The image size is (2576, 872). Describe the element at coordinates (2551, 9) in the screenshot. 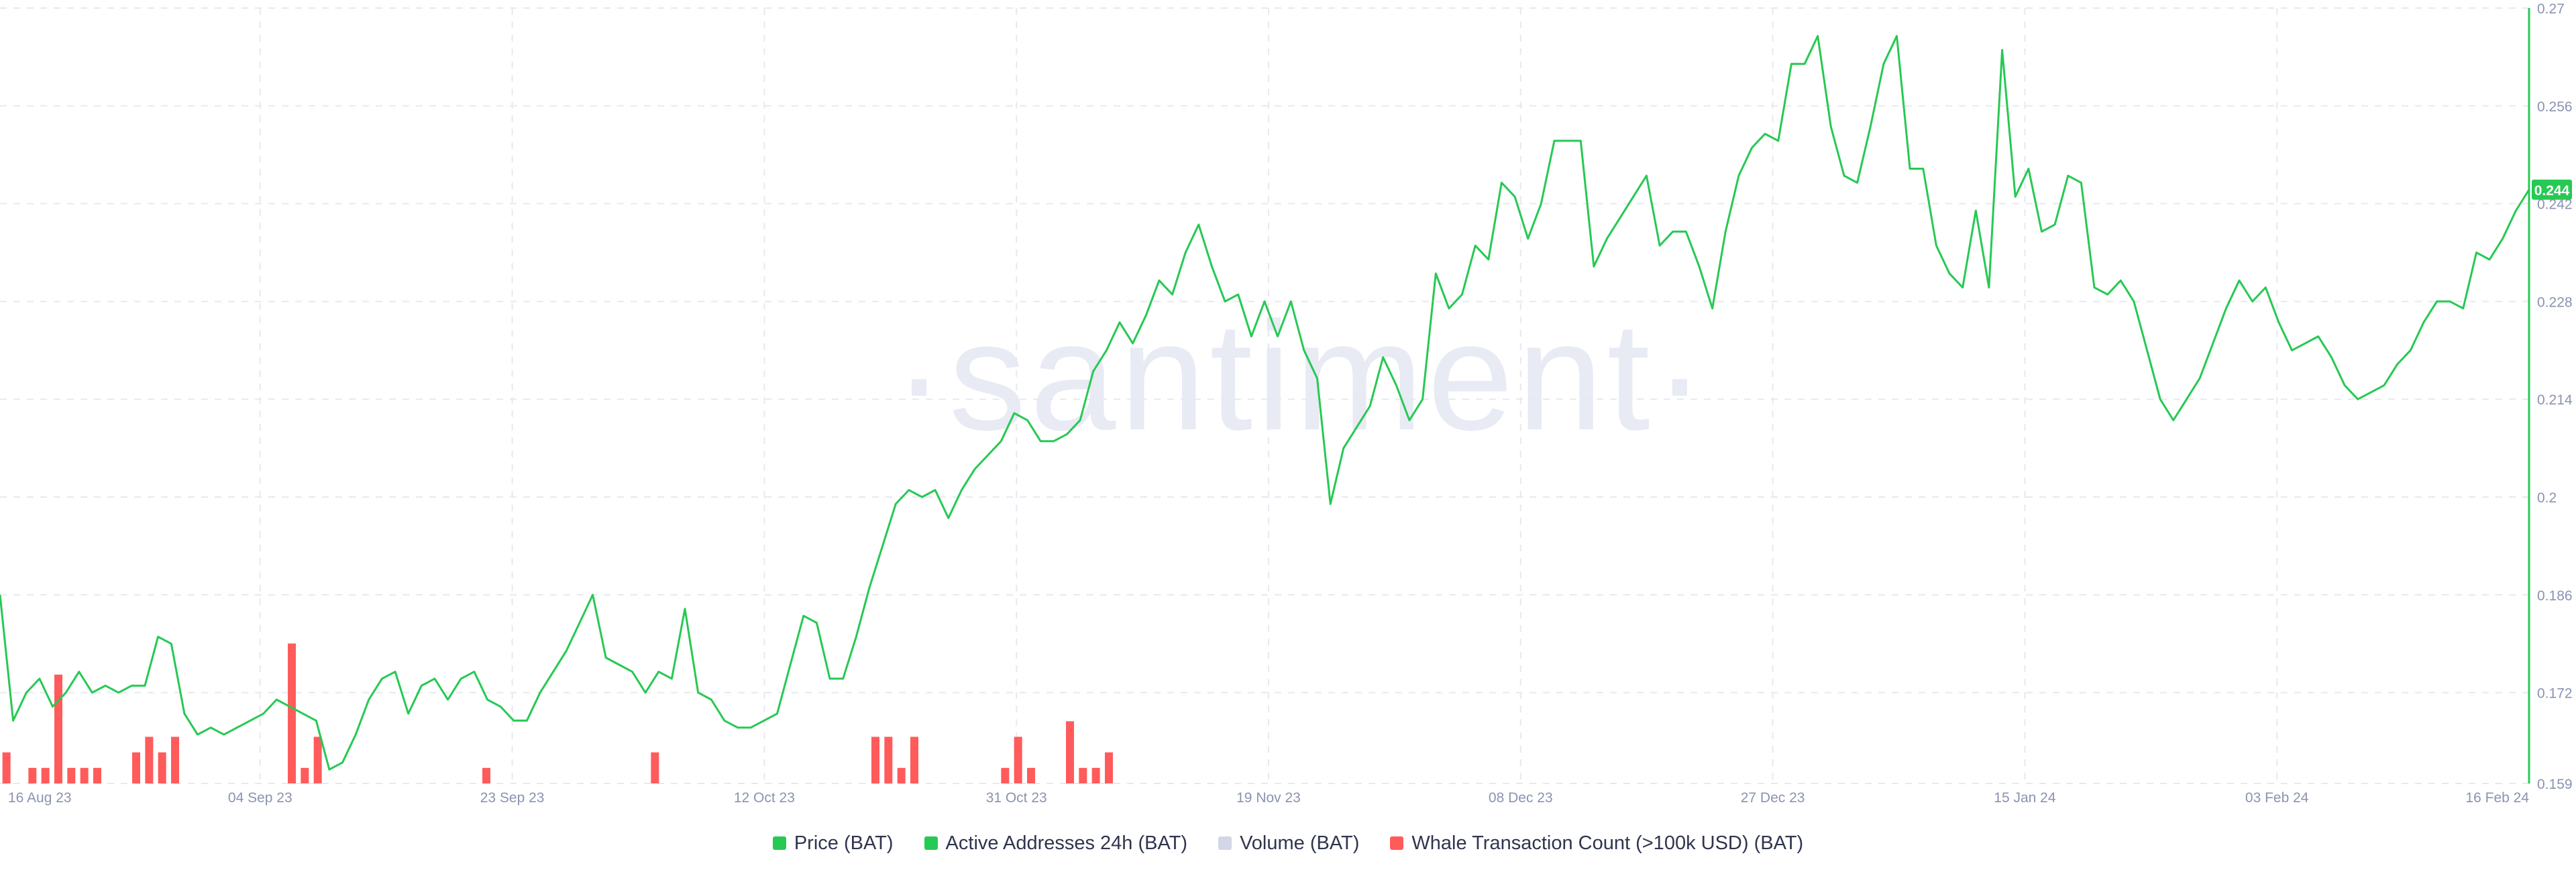

I see `y-tick-label: 0.27` at that location.